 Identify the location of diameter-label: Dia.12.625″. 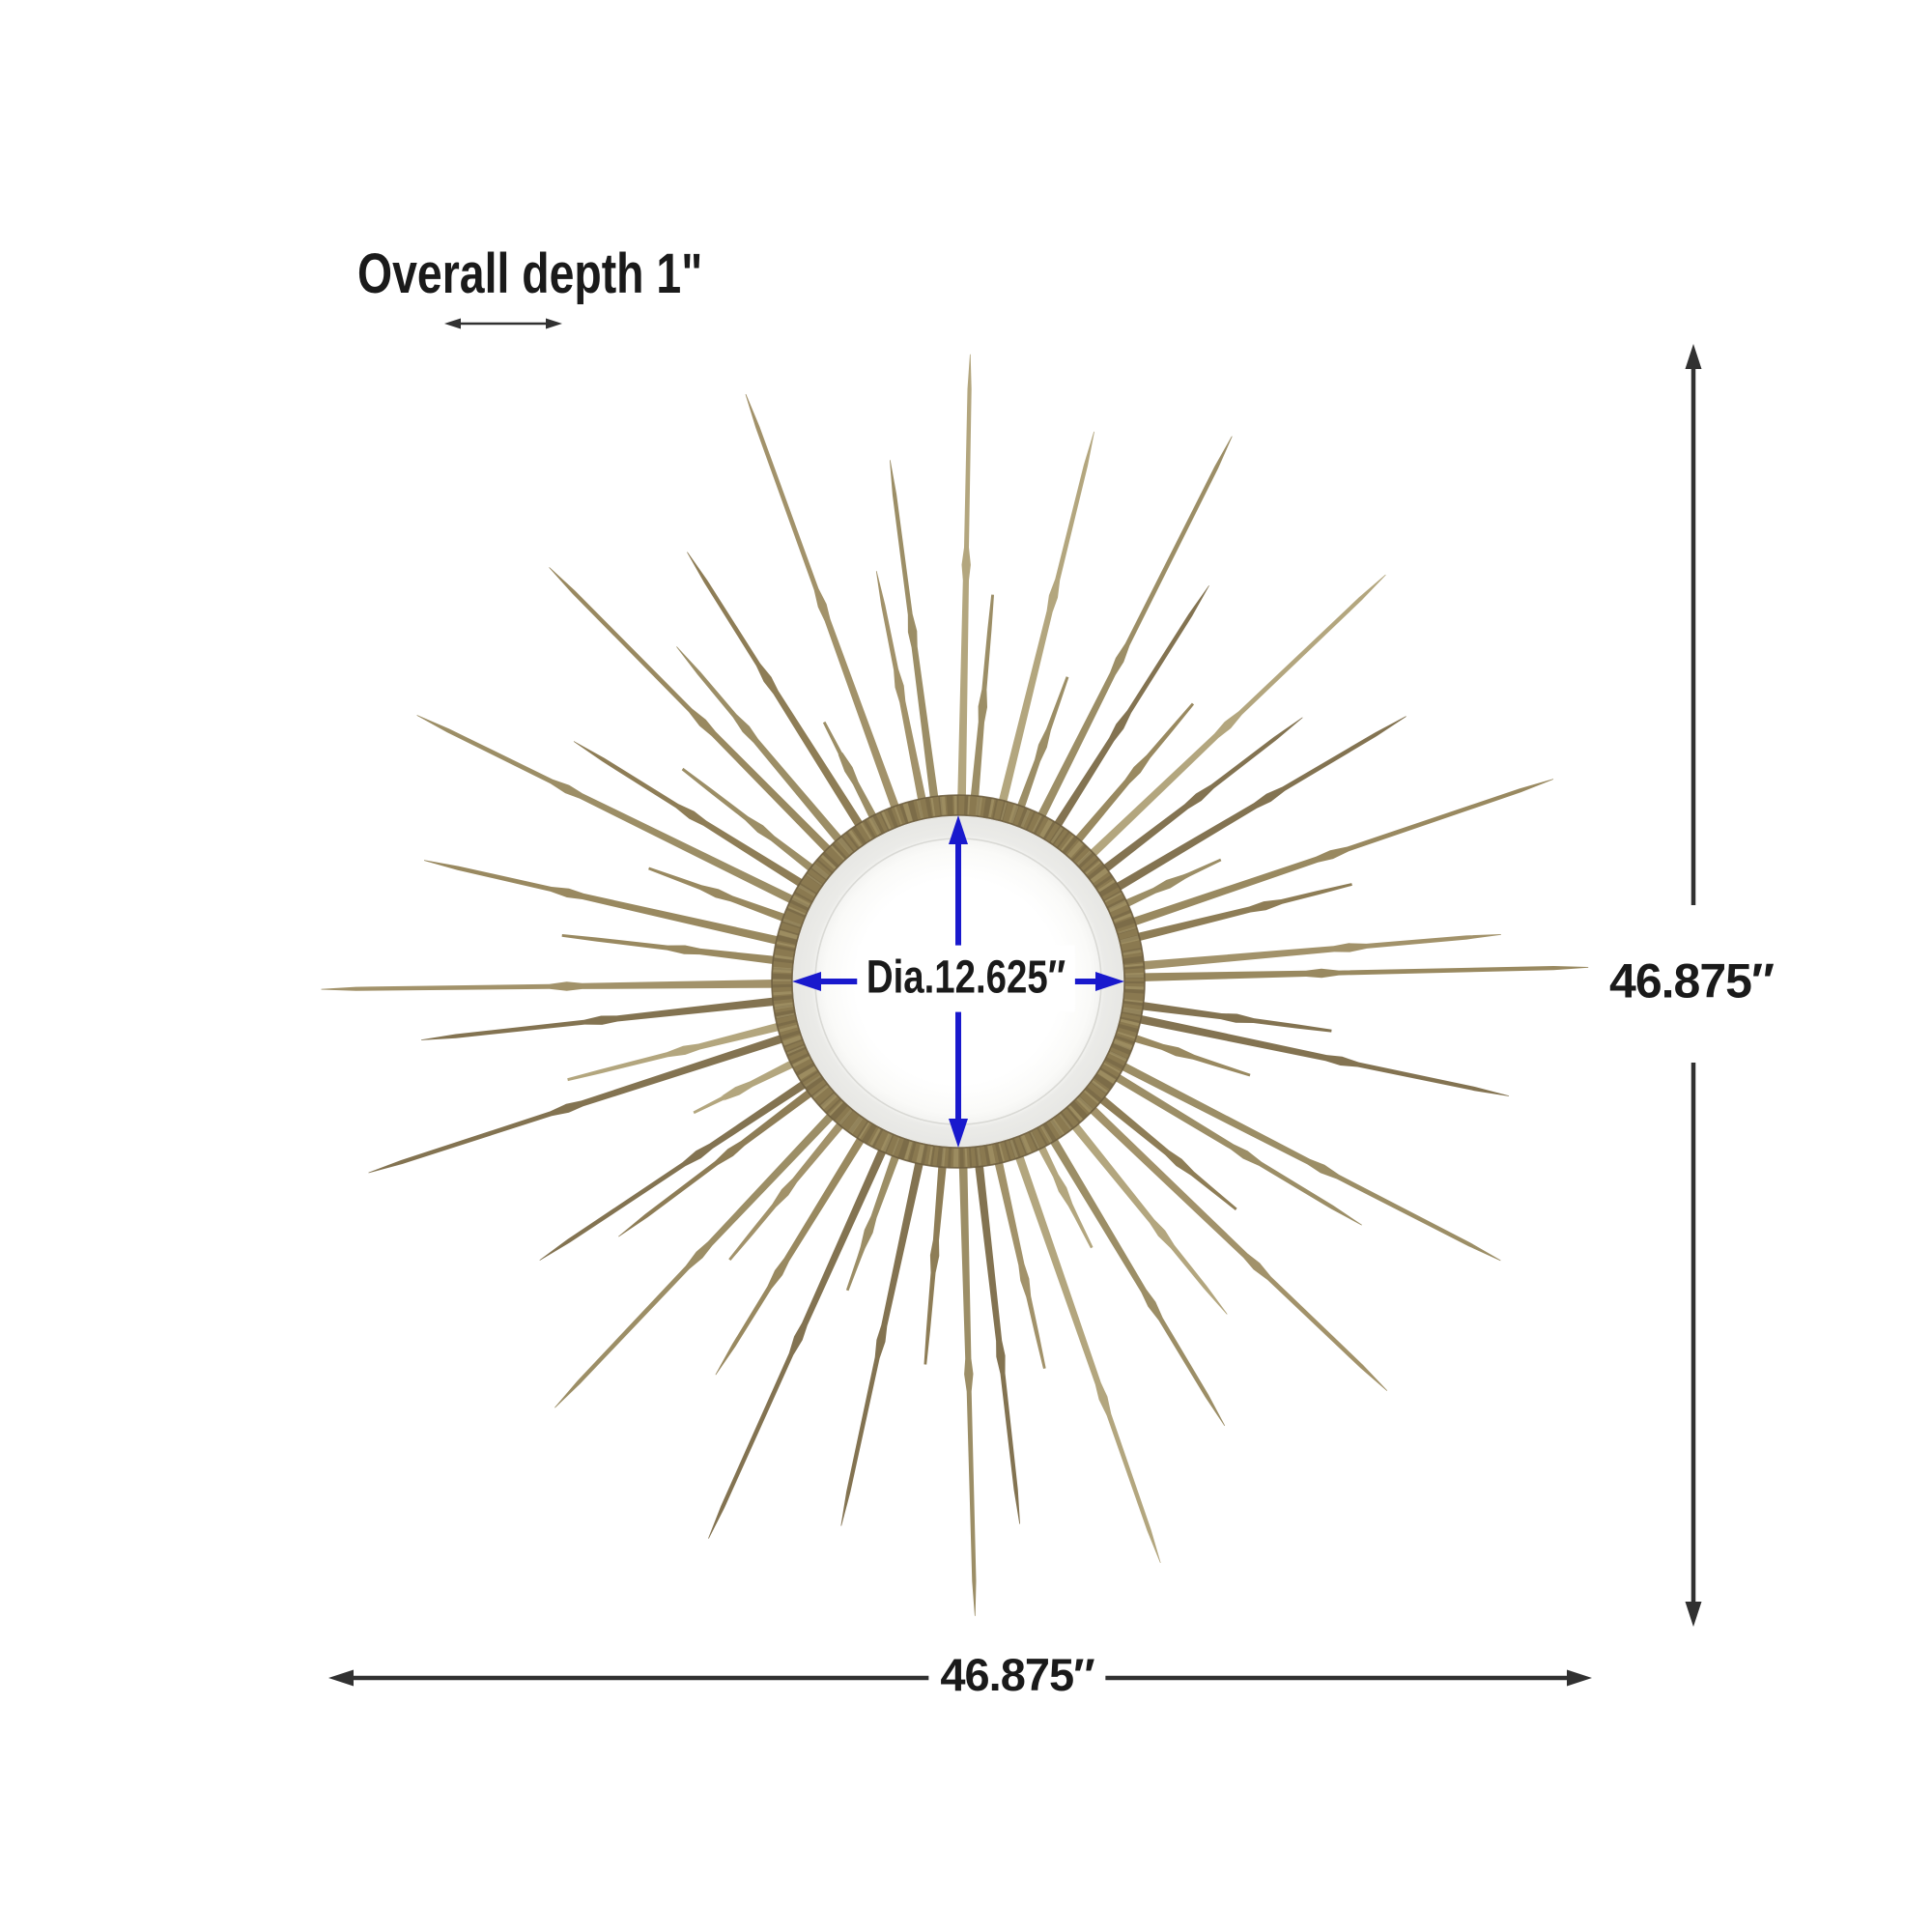
(966, 978).